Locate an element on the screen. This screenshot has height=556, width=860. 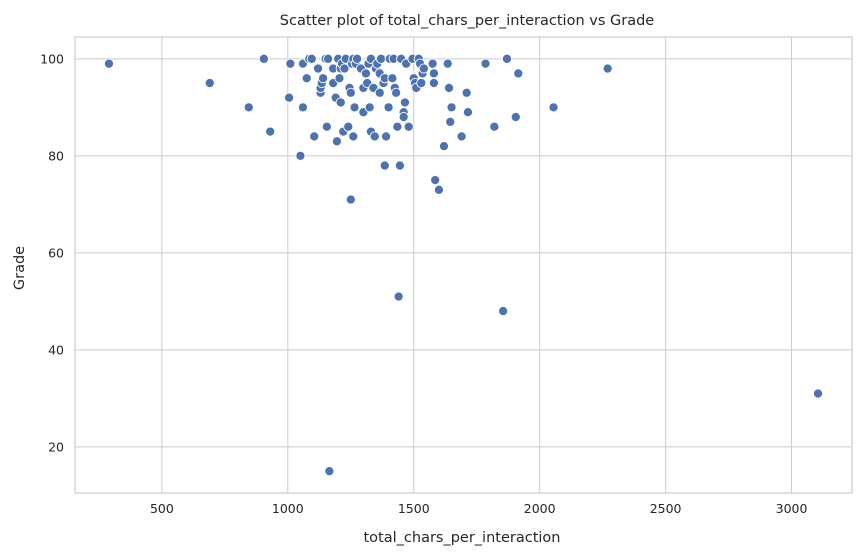
y-tick-label: 100 is located at coordinates (52, 58).